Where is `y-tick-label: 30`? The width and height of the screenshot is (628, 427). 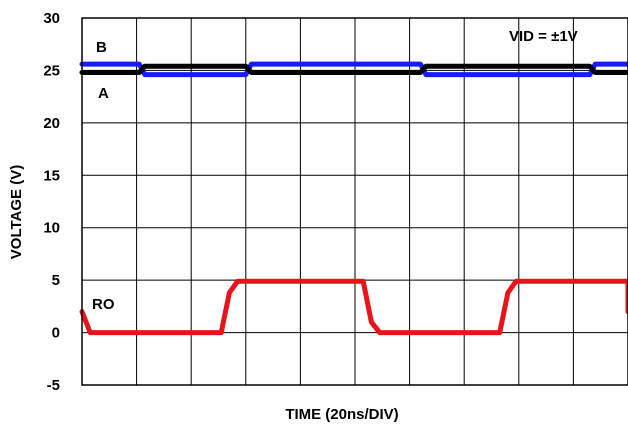
y-tick-label: 30 is located at coordinates (51, 18).